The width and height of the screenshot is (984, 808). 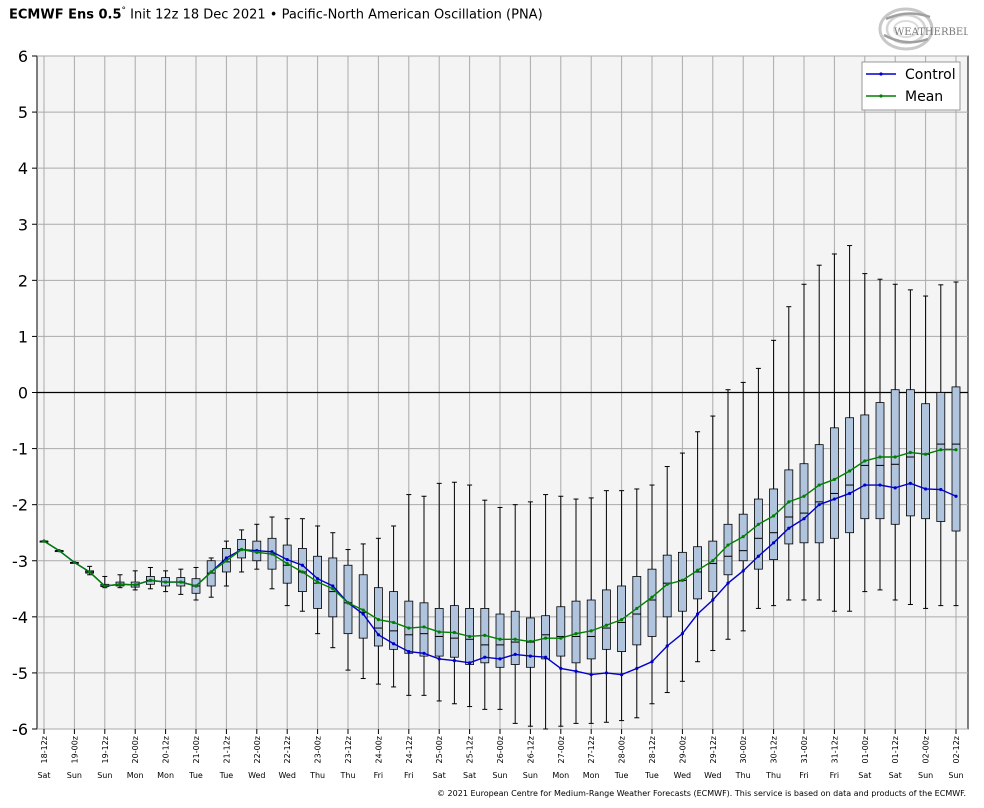 I want to click on model-name: ECMWF Ens 0.5, so click(x=65, y=15).